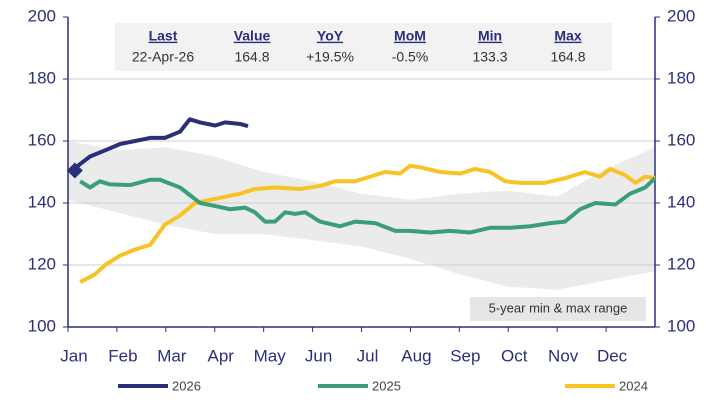 Image resolution: width=725 pixels, height=410 pixels. Describe the element at coordinates (318, 355) in the screenshot. I see `x-tick-label: Jun` at that location.